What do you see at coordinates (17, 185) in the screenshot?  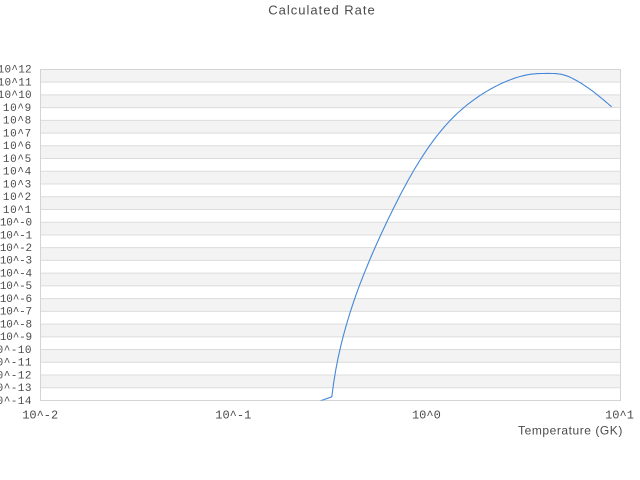 I see `svg-text: 10^3` at bounding box center [17, 185].